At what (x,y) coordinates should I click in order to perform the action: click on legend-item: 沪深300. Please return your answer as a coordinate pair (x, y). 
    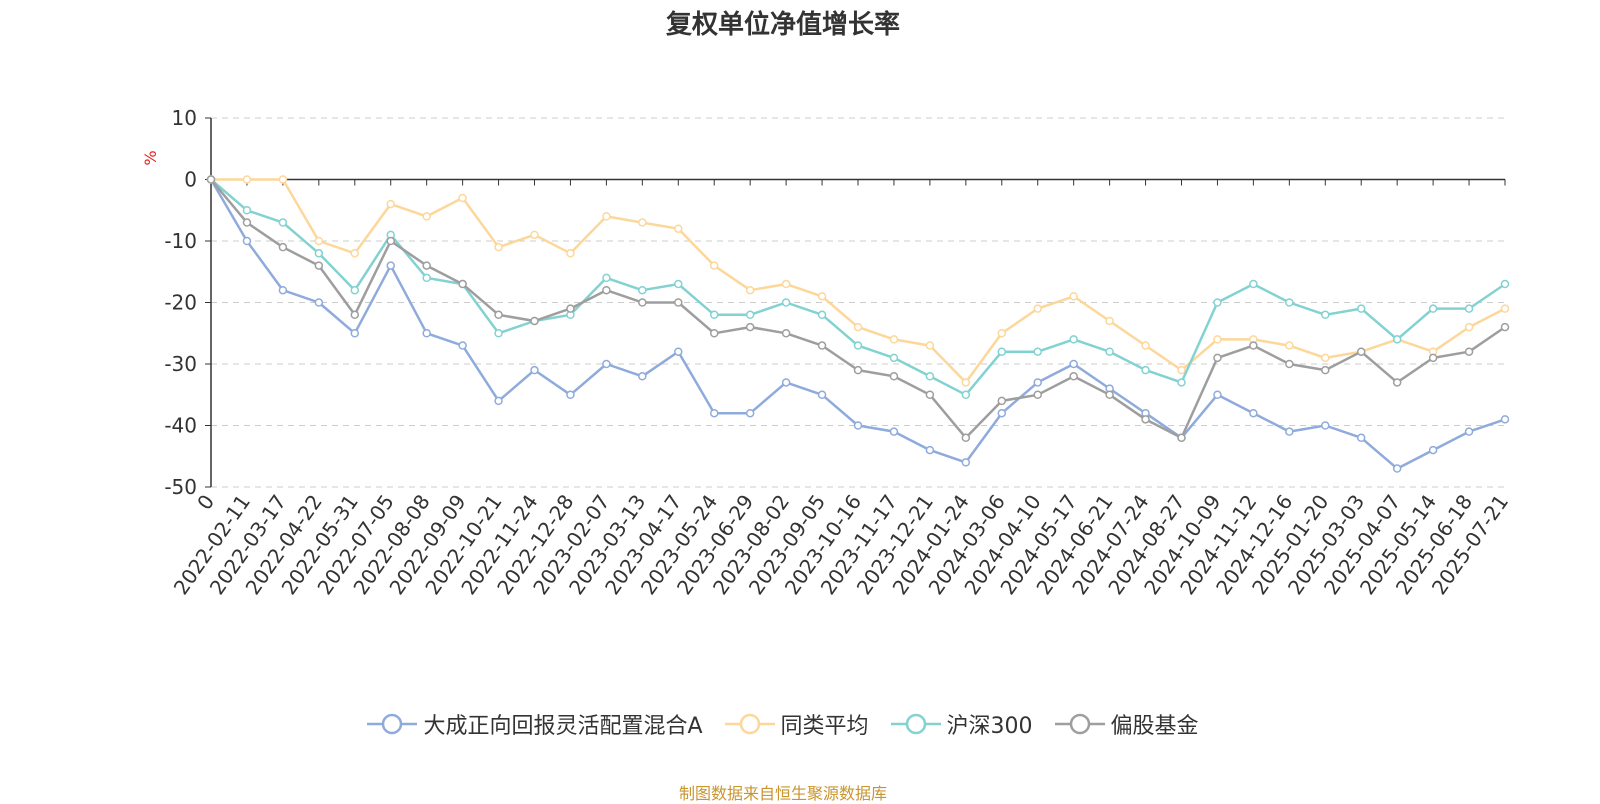
    Looking at the image, I should click on (961, 724).